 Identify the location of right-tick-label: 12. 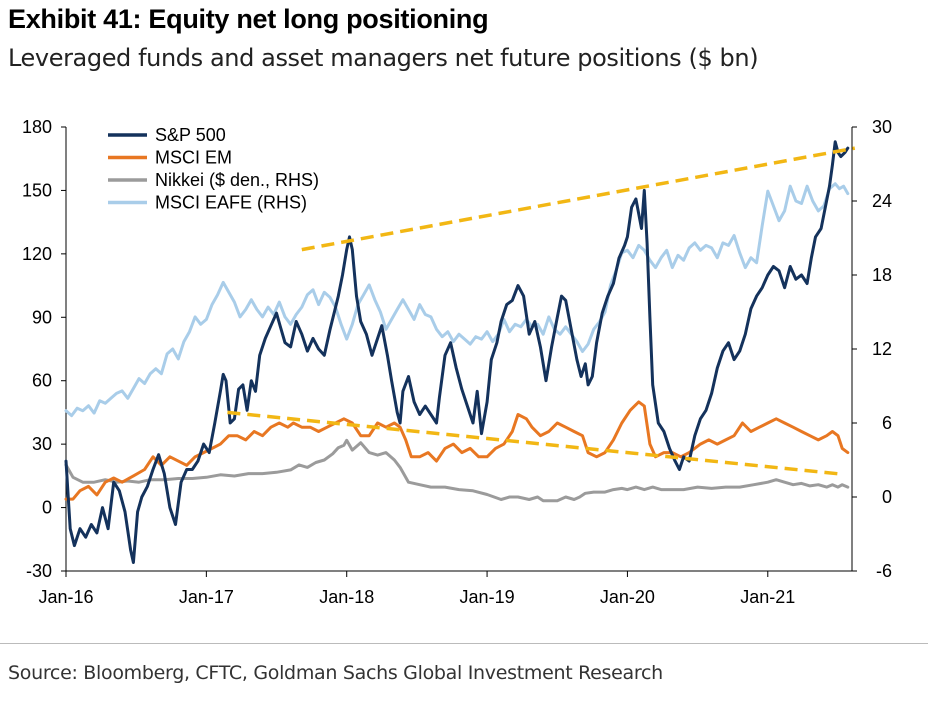
(882, 349).